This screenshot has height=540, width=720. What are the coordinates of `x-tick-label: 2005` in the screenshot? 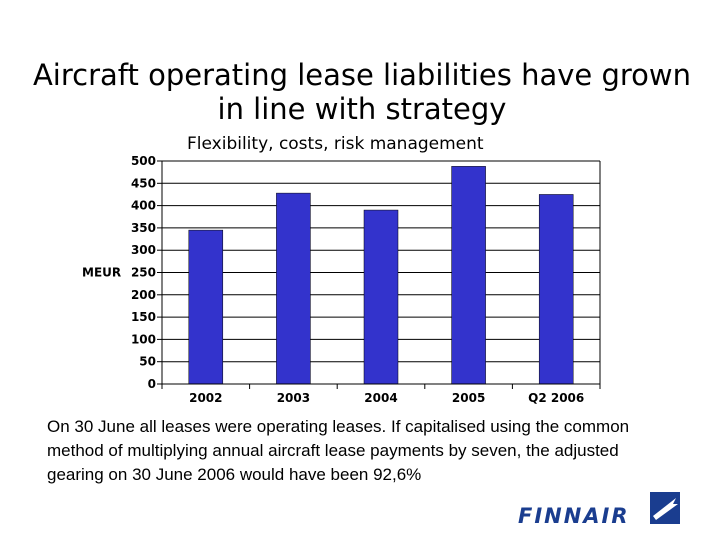 It's located at (468, 398).